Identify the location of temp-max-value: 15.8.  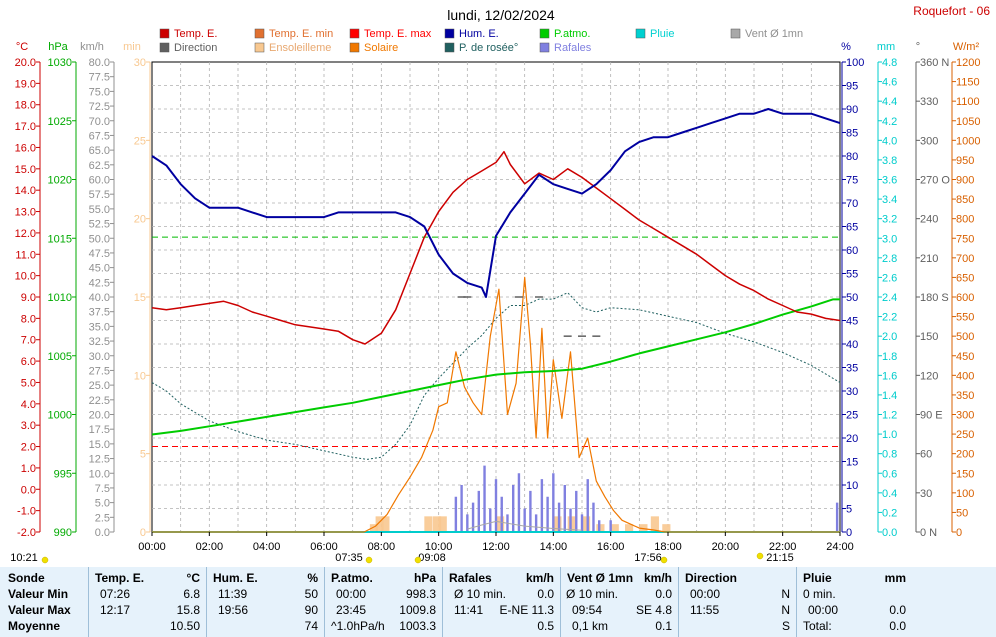
(188, 610).